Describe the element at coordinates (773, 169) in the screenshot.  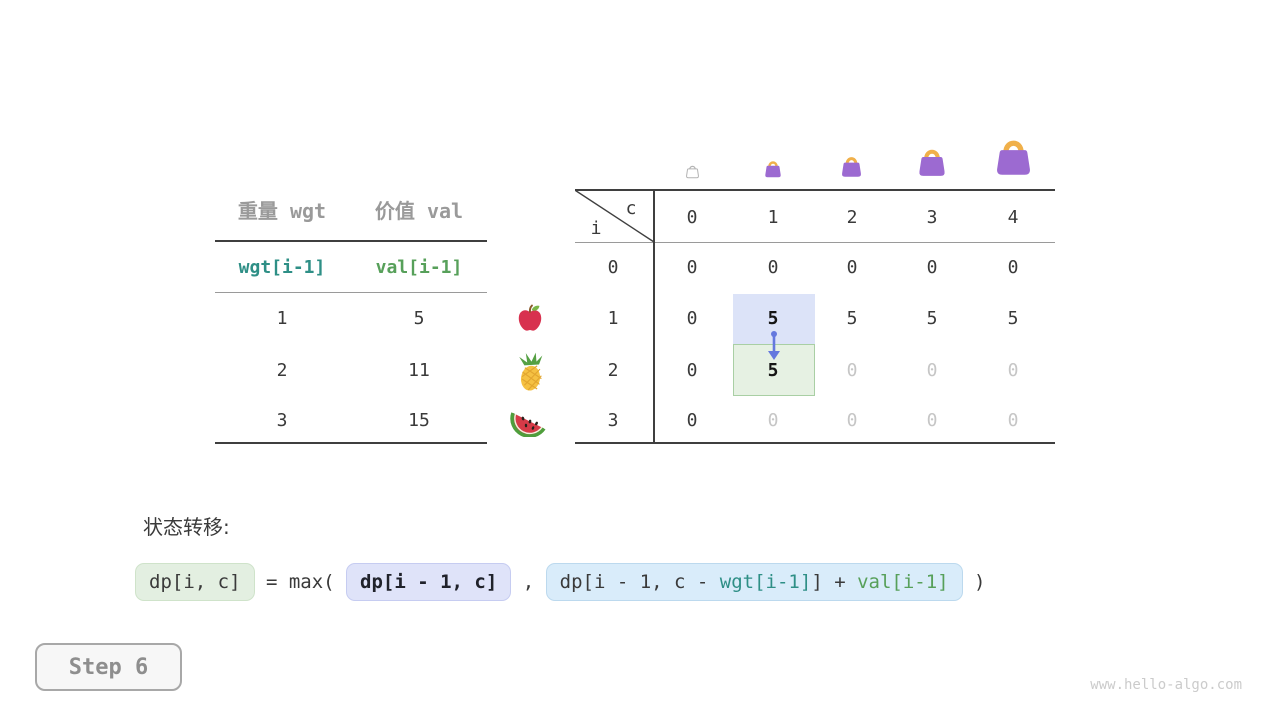
I see `bag-size-1-icon` at that location.